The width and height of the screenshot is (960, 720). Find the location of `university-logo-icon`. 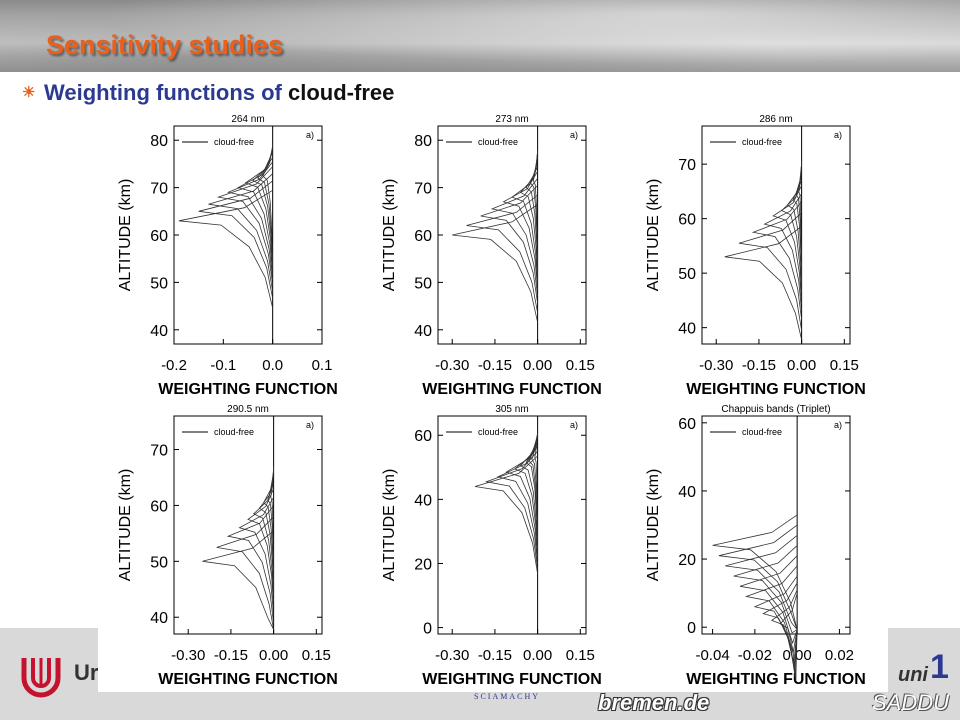

university-logo-icon is located at coordinates (41, 678).